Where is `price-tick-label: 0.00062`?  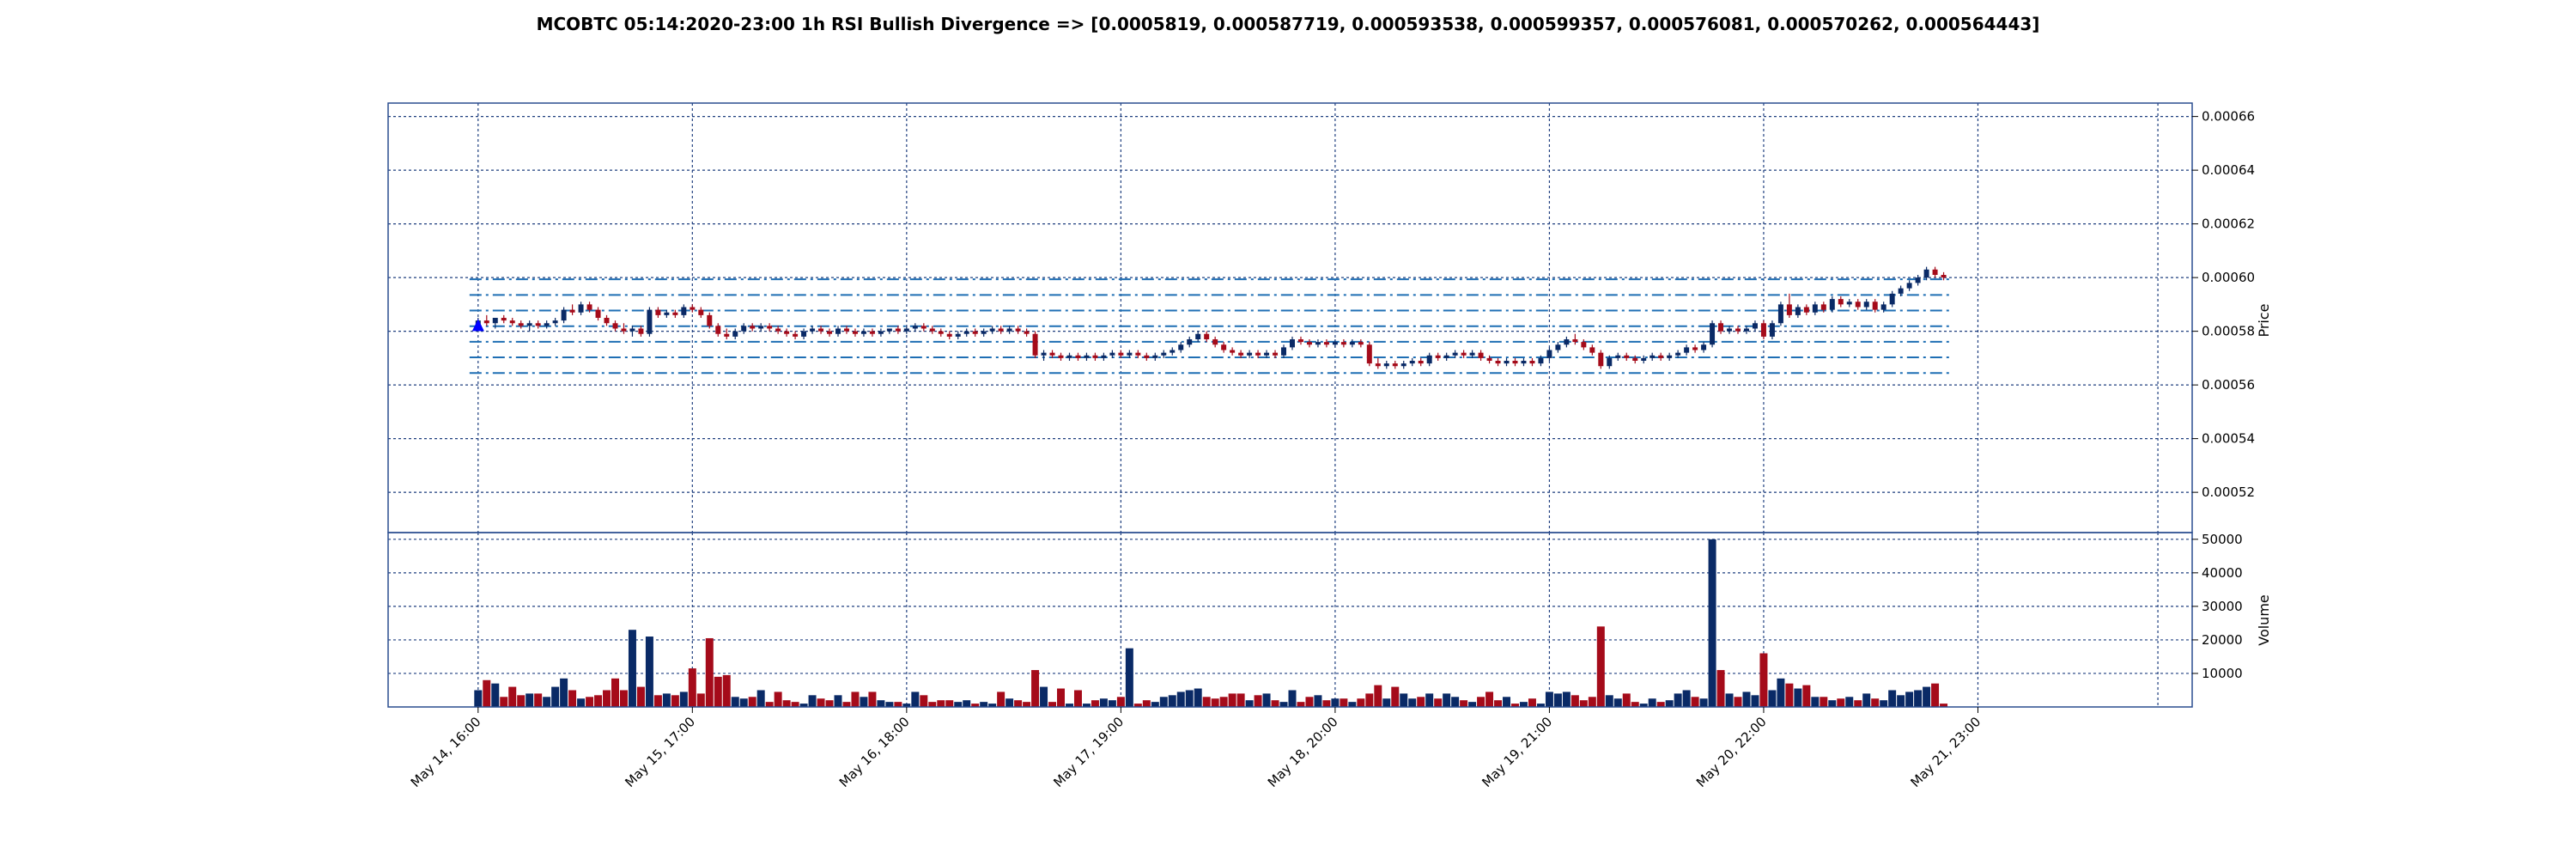 price-tick-label: 0.00062 is located at coordinates (2229, 224).